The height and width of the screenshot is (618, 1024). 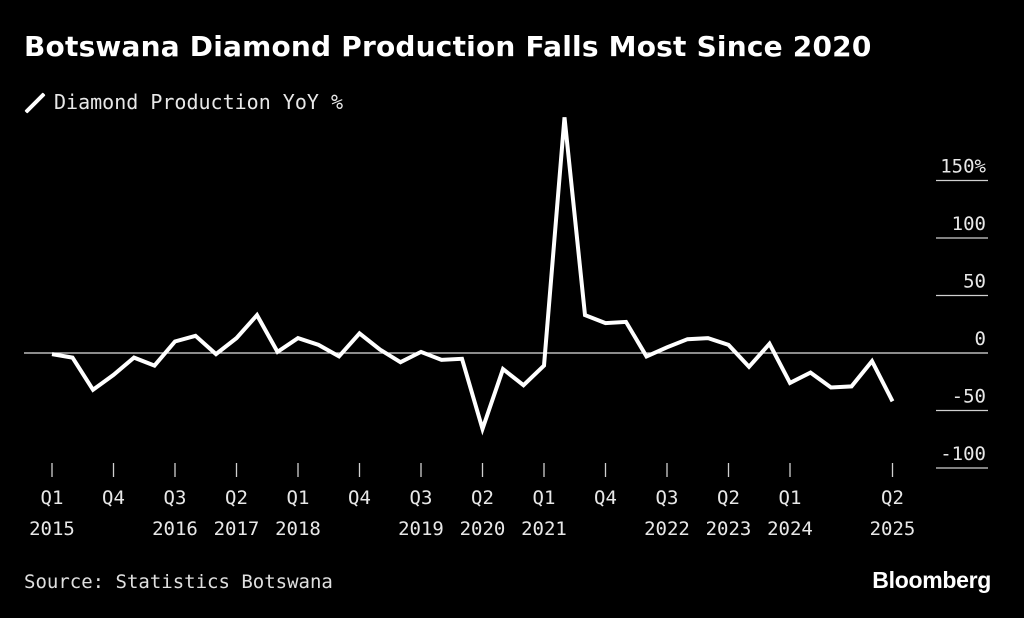 I want to click on x-tick-year-label: 2024, so click(x=790, y=529).